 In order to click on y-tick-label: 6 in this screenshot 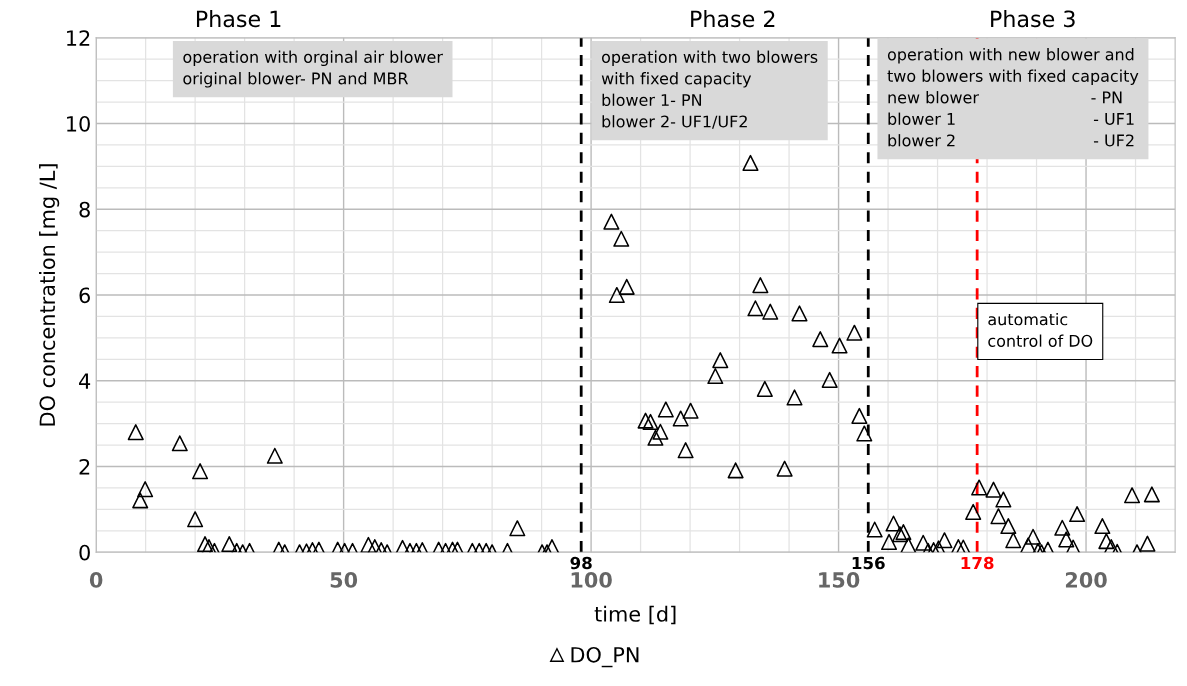, I will do `click(84, 295)`.